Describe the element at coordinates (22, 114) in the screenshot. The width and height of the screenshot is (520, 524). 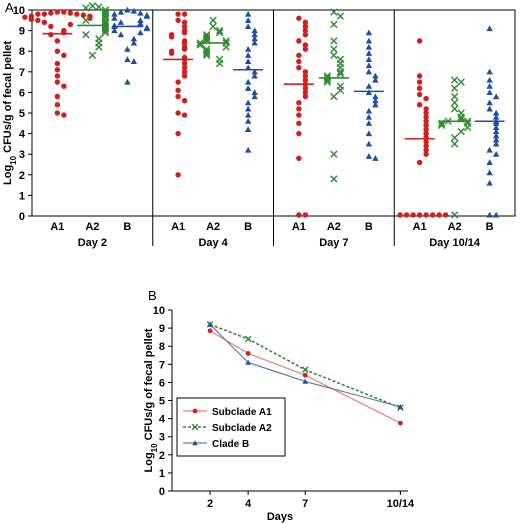
I see `panel-a-y-tick-label: 5` at that location.